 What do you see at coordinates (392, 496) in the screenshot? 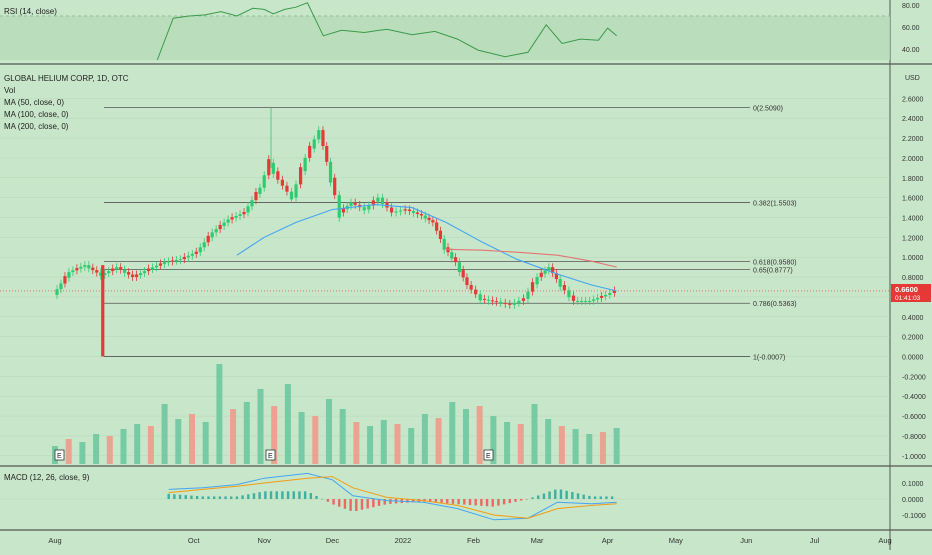
I see `macd-line` at bounding box center [392, 496].